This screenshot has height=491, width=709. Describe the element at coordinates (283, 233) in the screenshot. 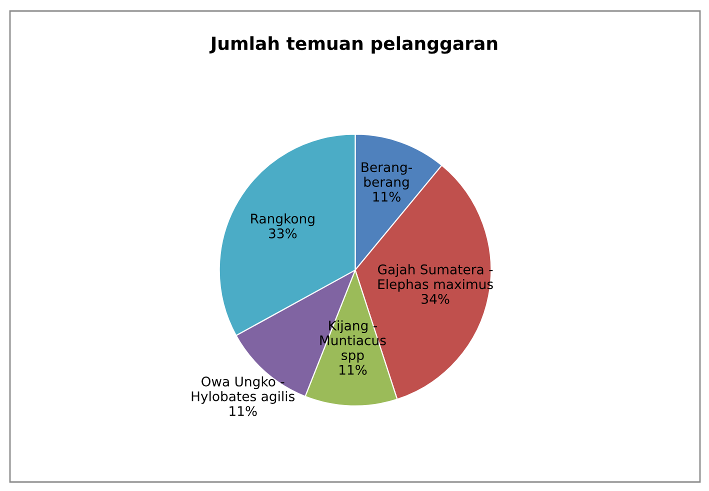

I see `data-label: 33%` at that location.